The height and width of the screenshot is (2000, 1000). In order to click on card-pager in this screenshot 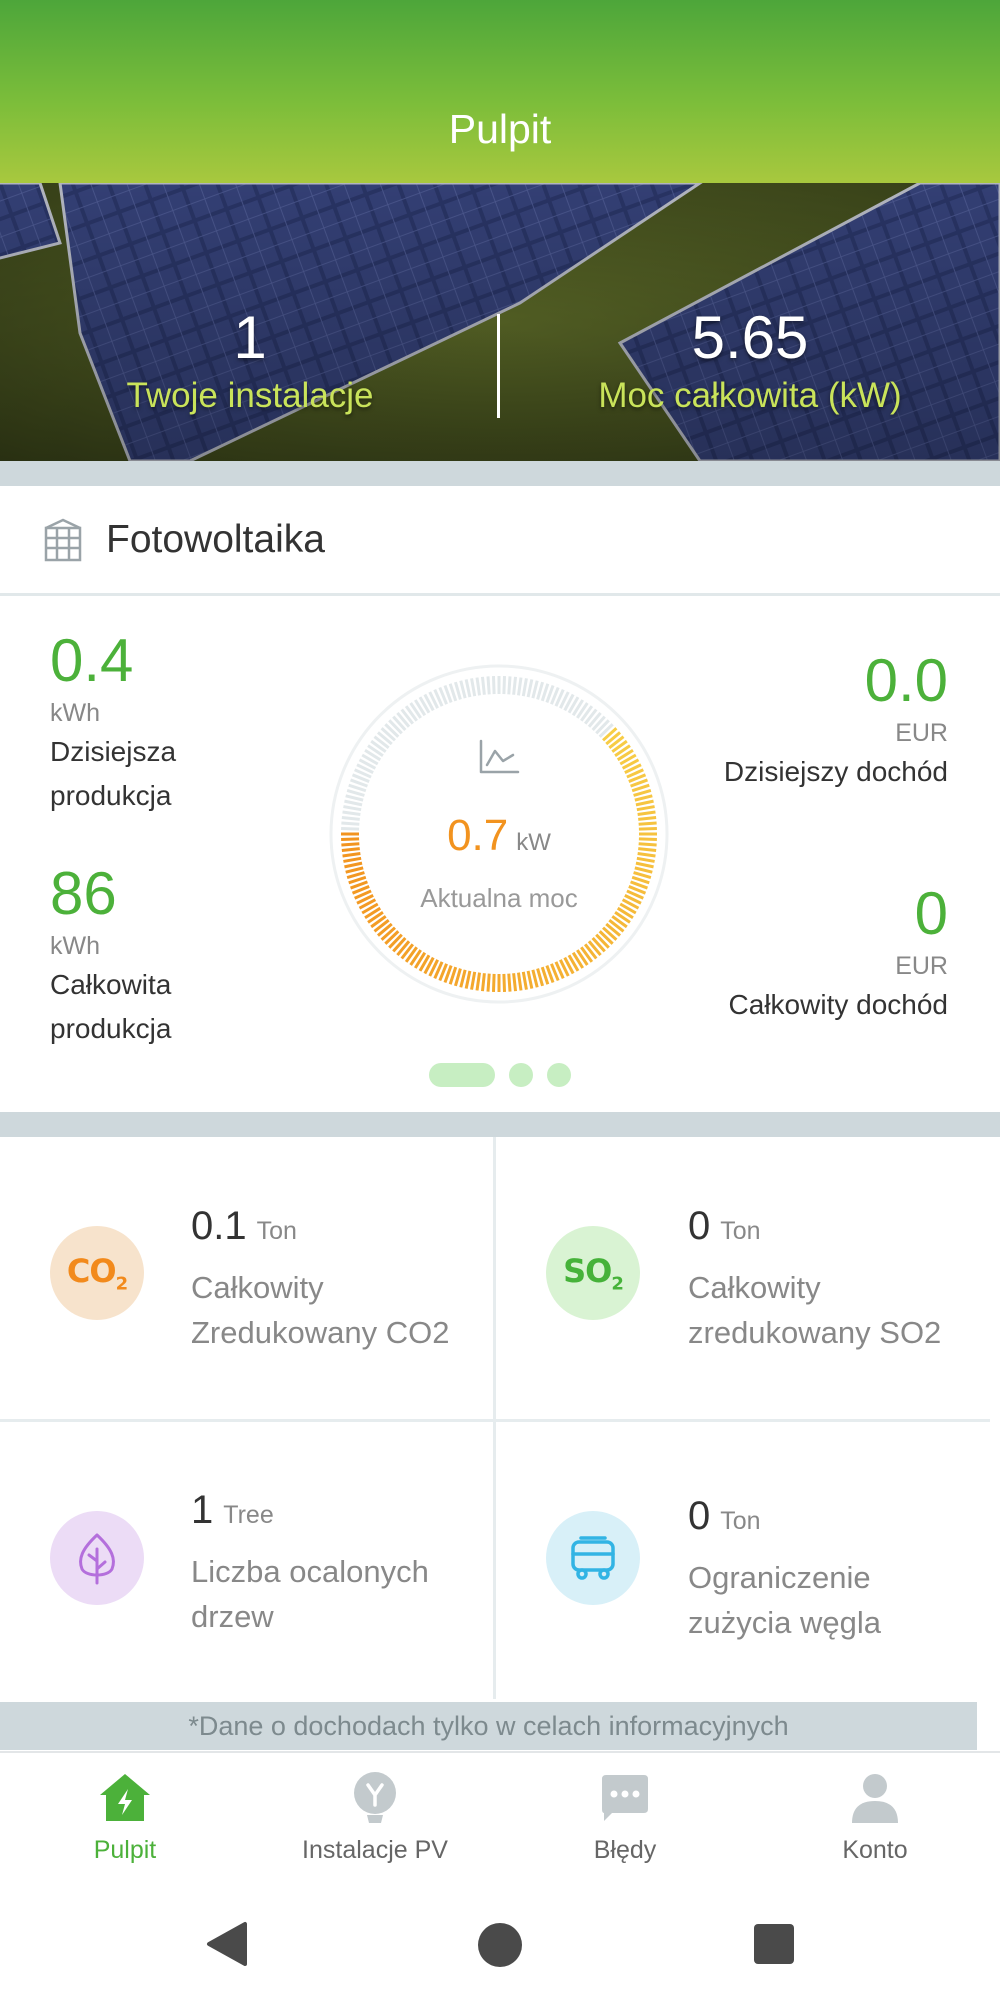, I will do `click(500, 1075)`.